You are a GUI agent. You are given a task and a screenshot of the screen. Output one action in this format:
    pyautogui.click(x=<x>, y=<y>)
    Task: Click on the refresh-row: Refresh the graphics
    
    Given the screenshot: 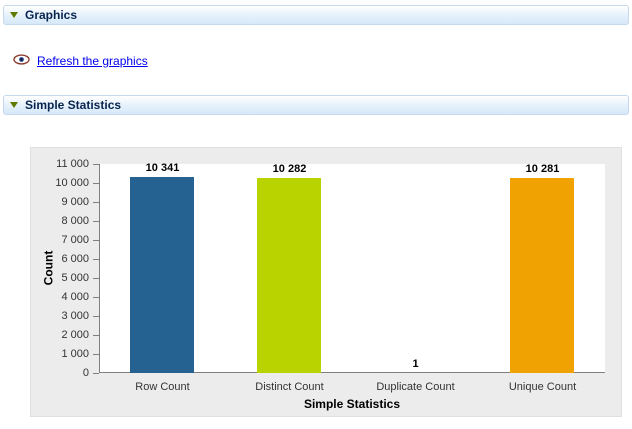 What is the action you would take?
    pyautogui.click(x=80, y=61)
    